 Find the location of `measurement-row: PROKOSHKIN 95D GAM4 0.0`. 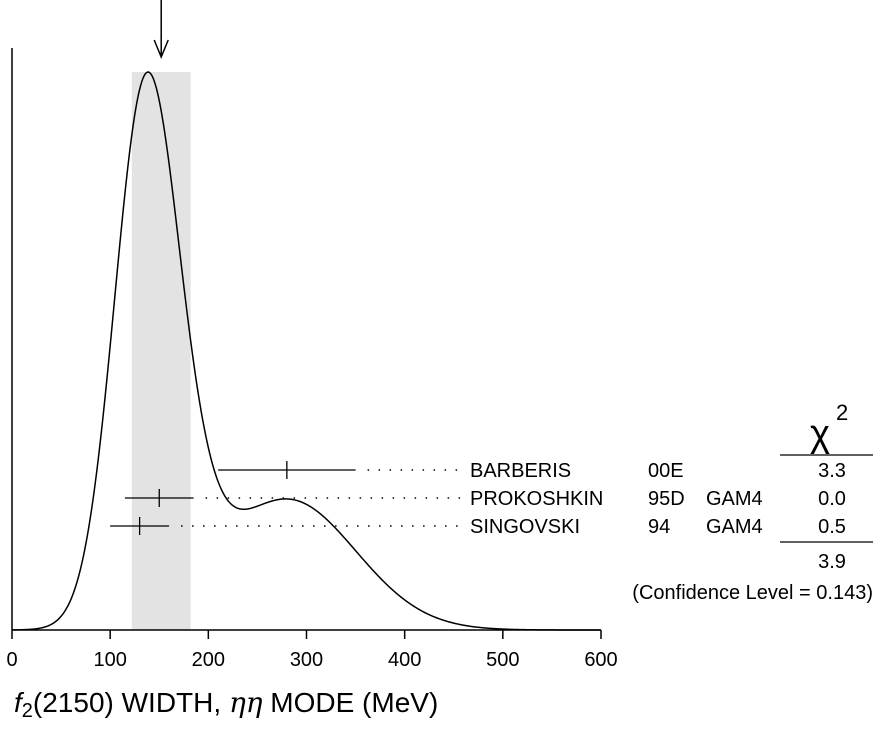

measurement-row: PROKOSHKIN 95D GAM4 0.0 is located at coordinates (485, 499).